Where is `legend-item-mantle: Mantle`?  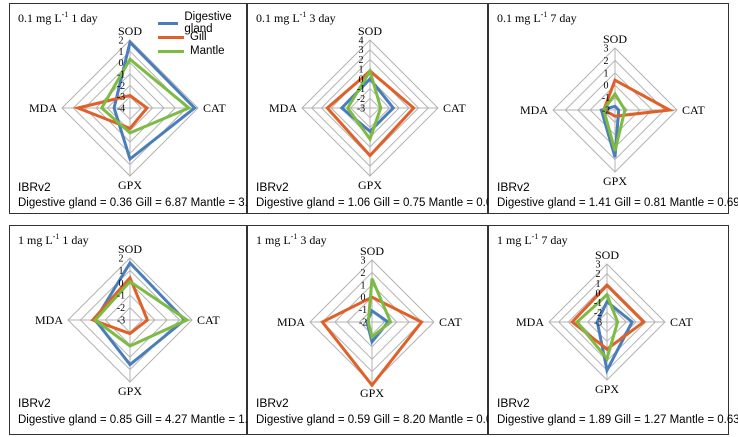
legend-item-mantle: Mantle is located at coordinates (202, 51).